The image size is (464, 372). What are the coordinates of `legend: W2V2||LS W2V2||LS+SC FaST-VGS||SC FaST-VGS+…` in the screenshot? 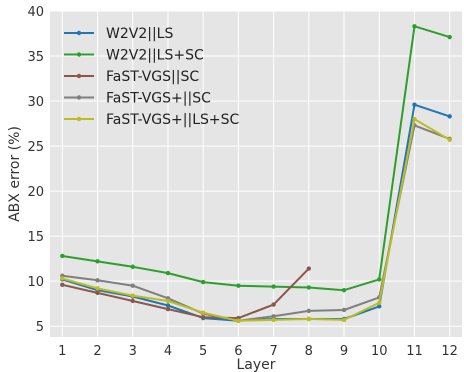 It's located at (152, 77).